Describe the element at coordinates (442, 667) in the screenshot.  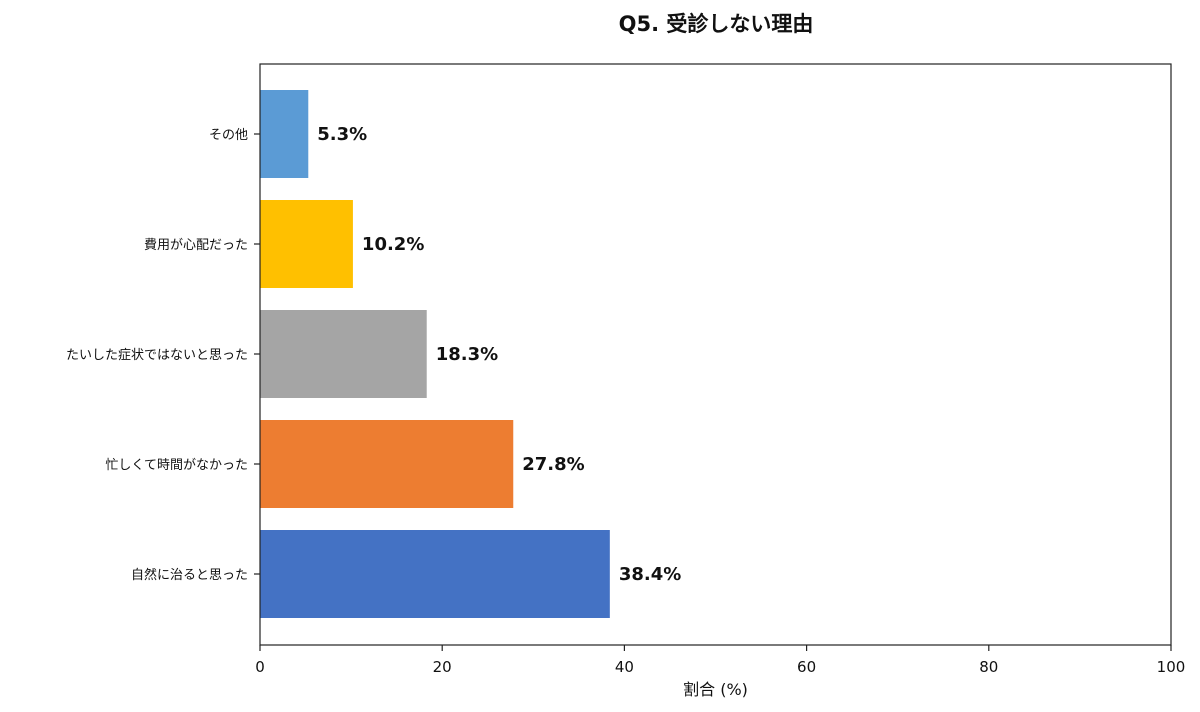
I see `x-tick-label-2: 20` at that location.